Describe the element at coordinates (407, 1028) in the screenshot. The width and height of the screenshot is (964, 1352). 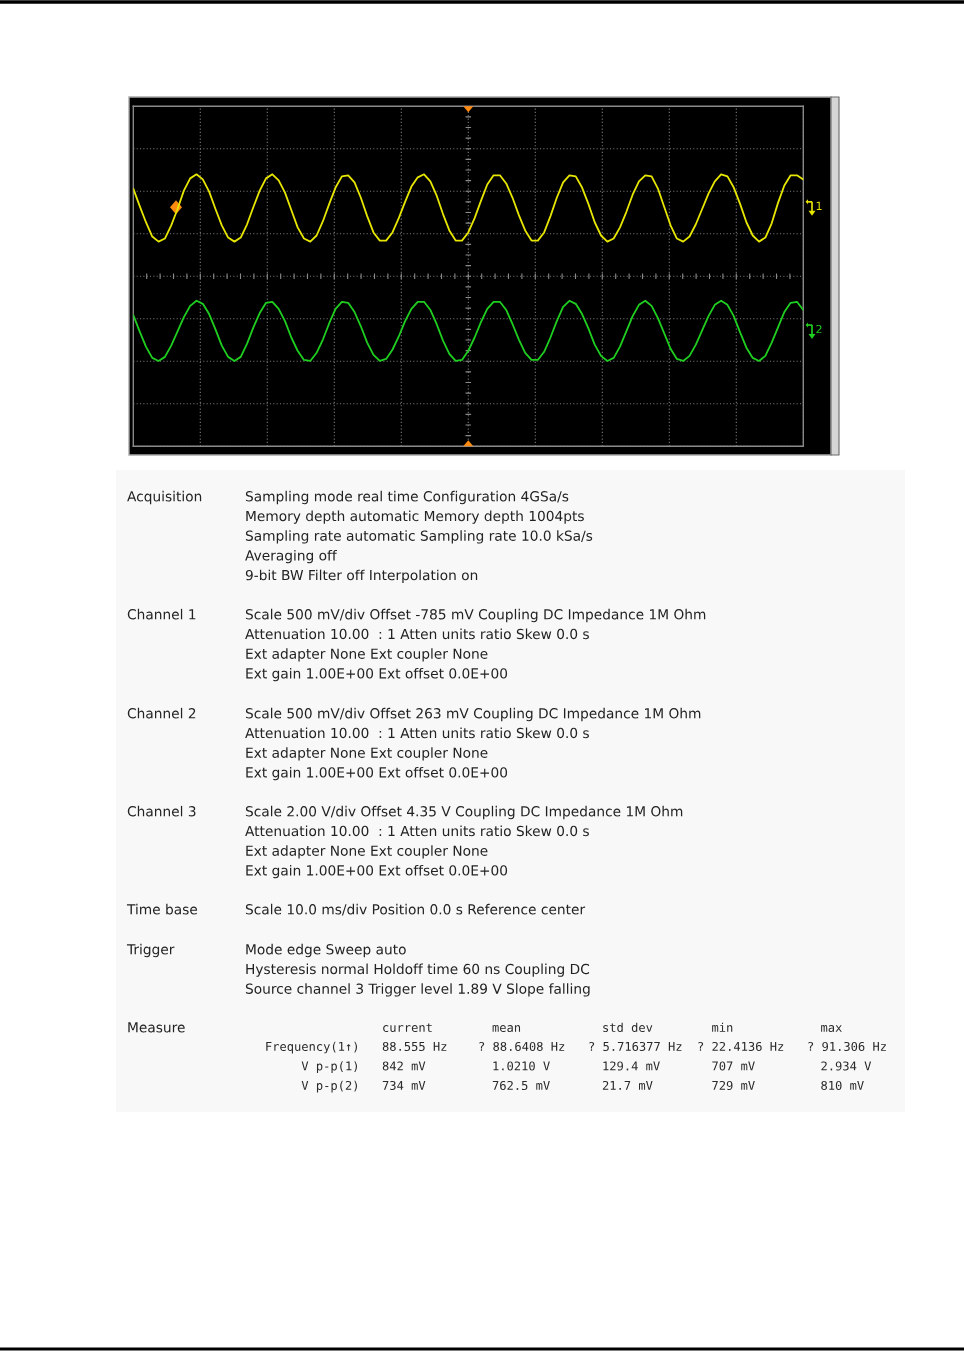
I see `text: current` at that location.